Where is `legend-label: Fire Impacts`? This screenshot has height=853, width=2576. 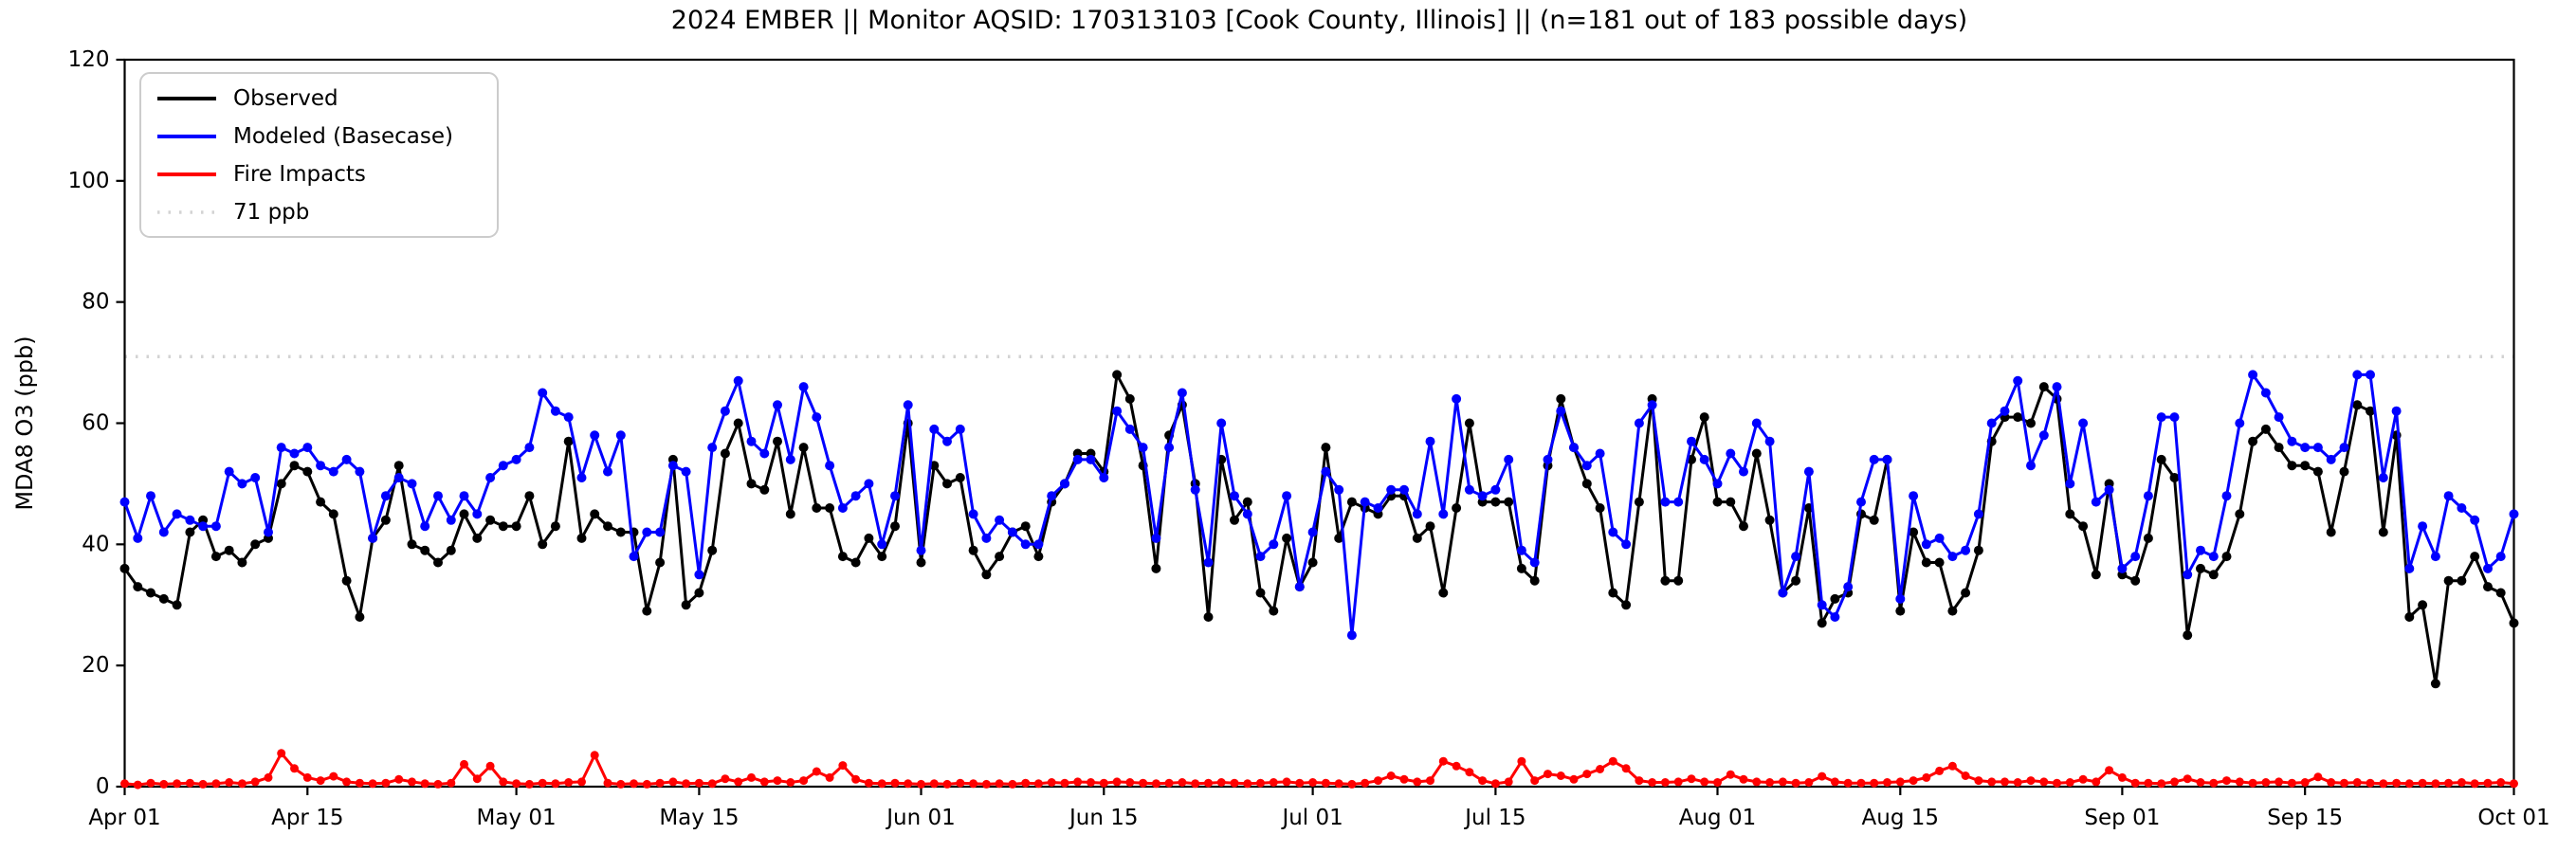 legend-label: Fire Impacts is located at coordinates (299, 174).